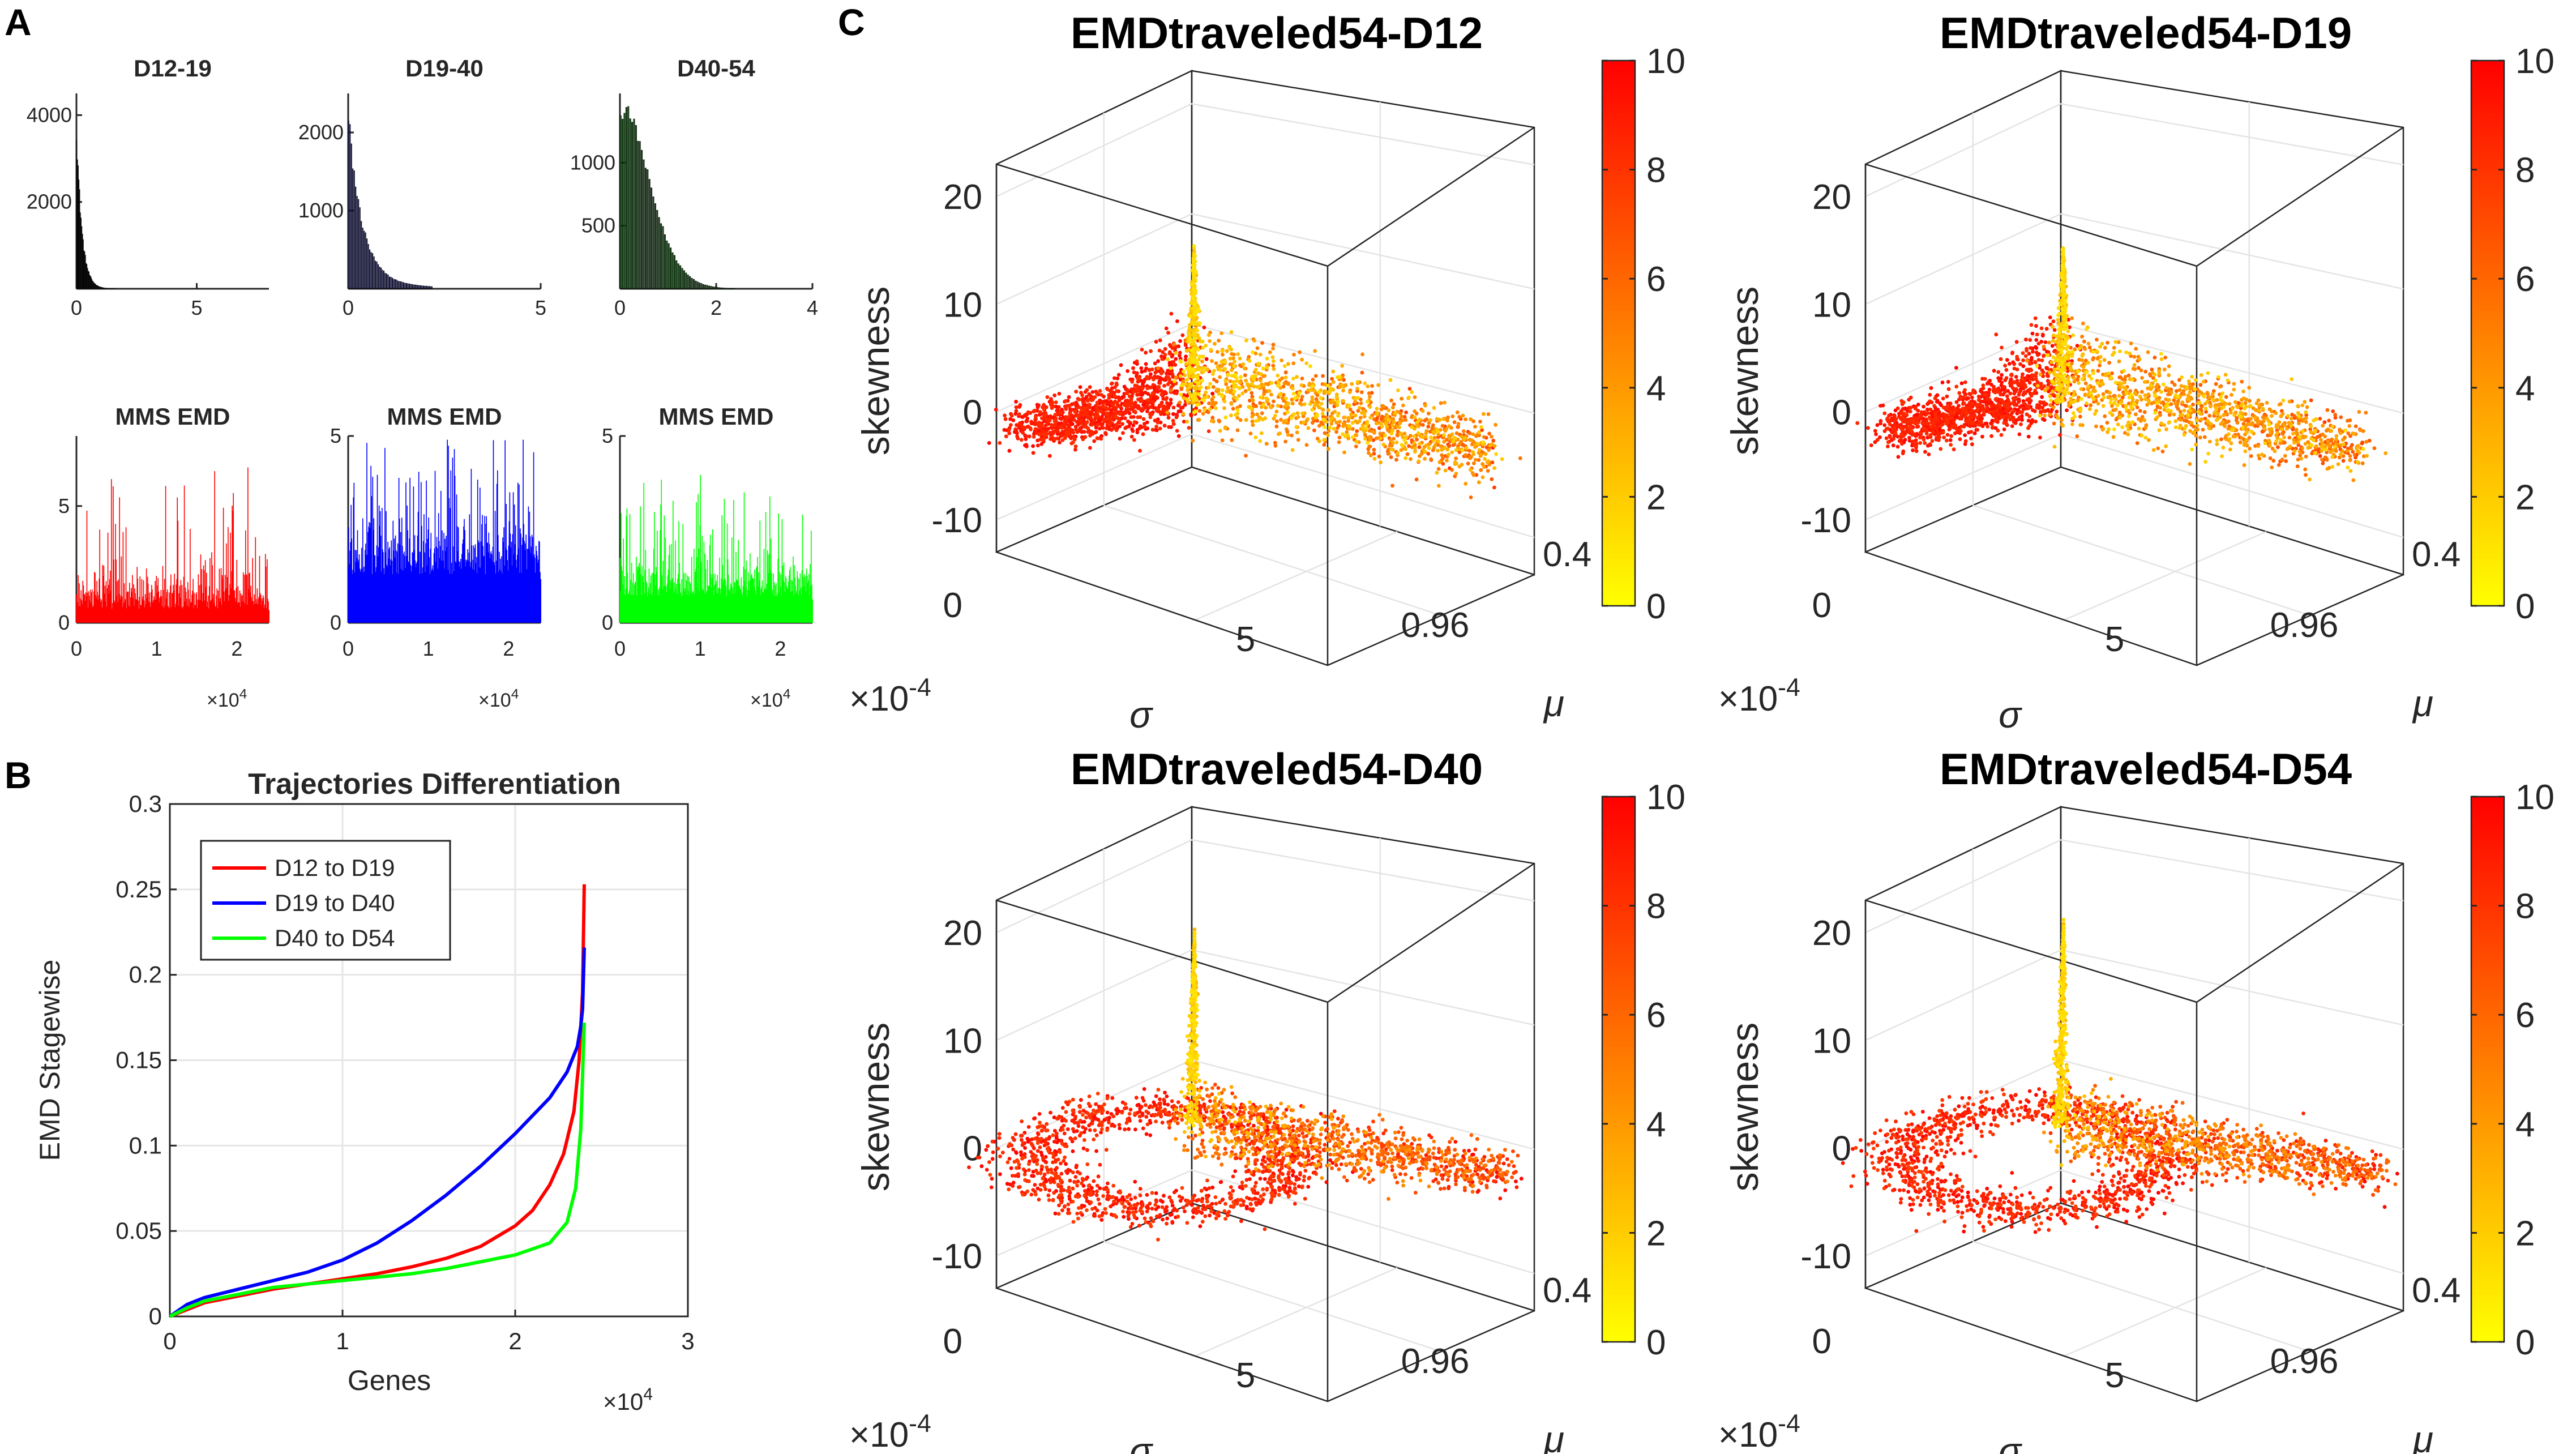  What do you see at coordinates (1277, 33) in the screenshot?
I see `chart-title: EMDtraveled54-D12` at bounding box center [1277, 33].